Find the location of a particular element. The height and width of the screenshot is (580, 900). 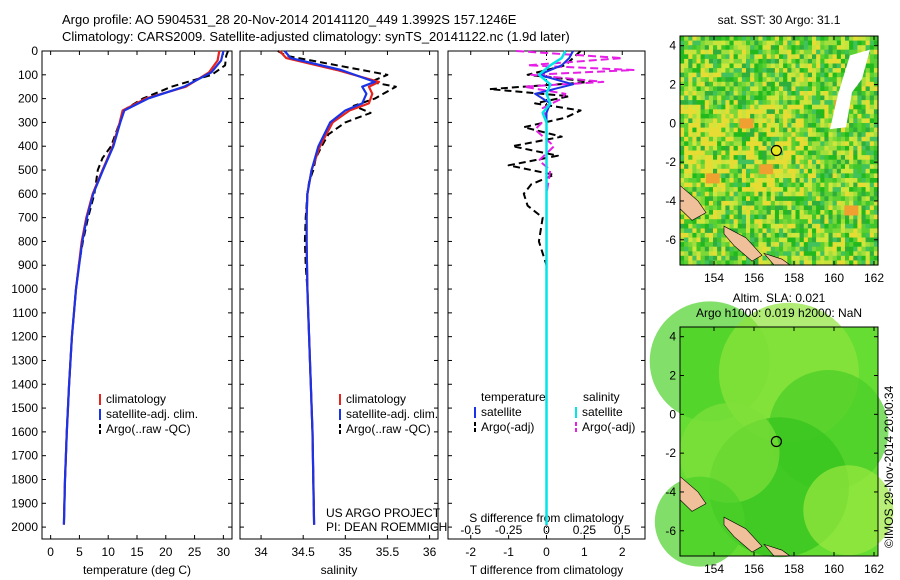

argo-float-marker is located at coordinates (776, 150).